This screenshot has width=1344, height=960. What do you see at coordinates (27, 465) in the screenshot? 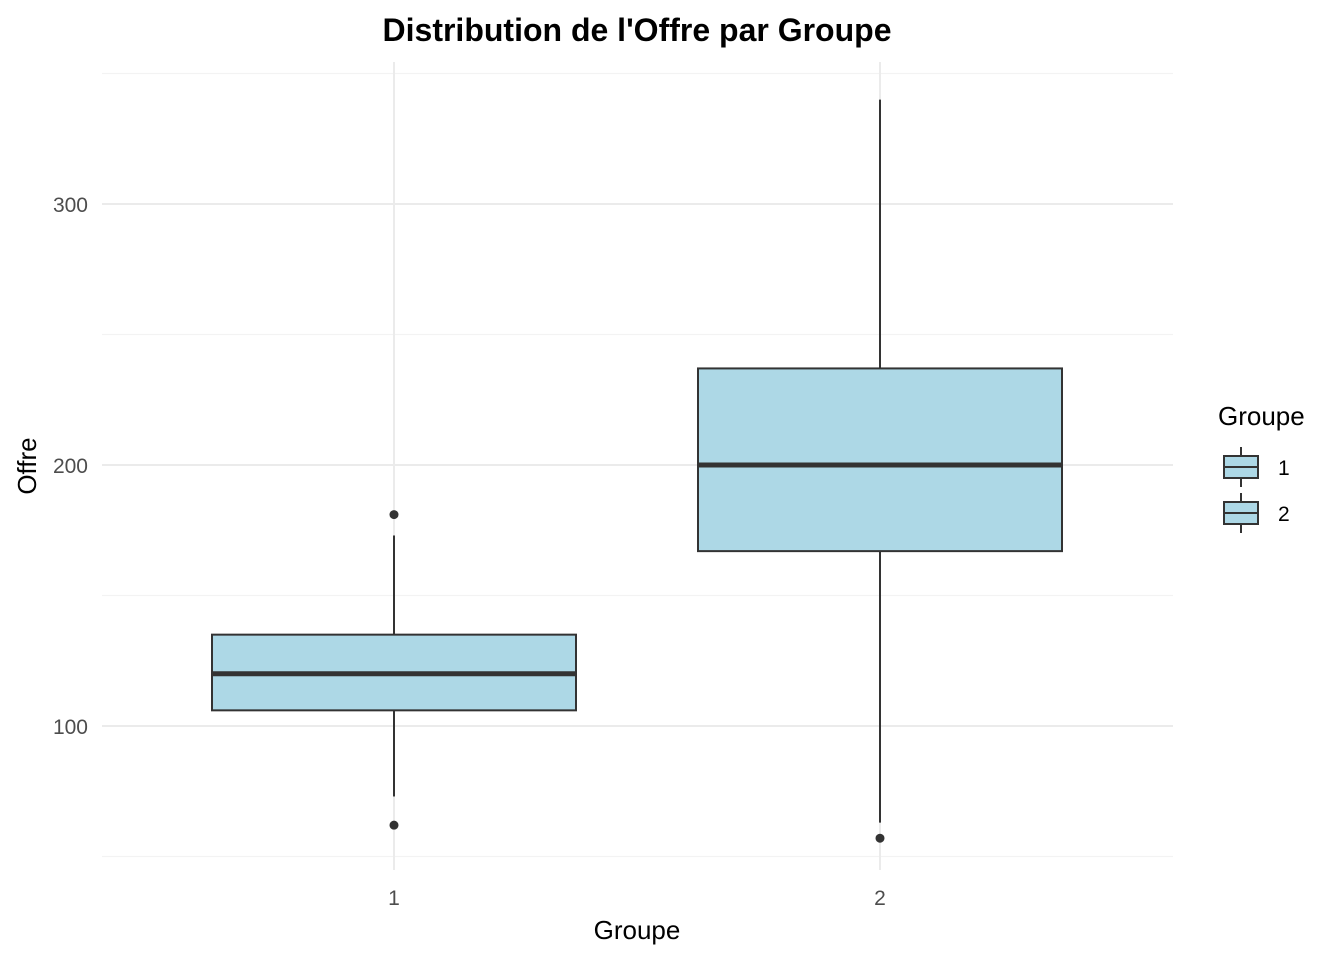
I see `y-axis-title: Offre` at bounding box center [27, 465].